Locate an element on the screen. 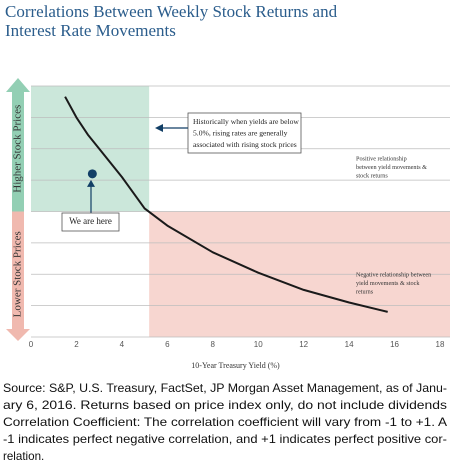 This screenshot has height=469, width=450. positive-note: stock returns is located at coordinates (372, 175).